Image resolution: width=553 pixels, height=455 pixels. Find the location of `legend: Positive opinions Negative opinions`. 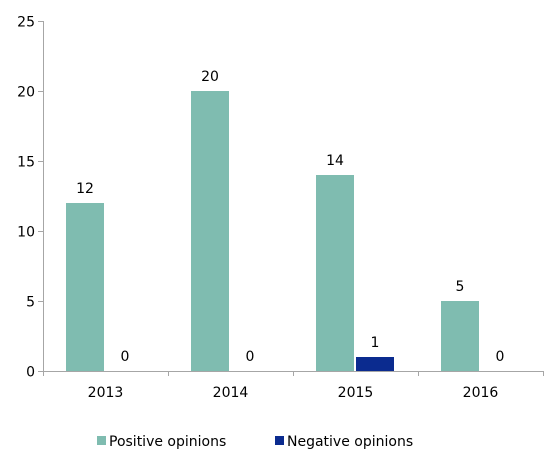

legend: Positive opinions Negative opinions is located at coordinates (255, 442).